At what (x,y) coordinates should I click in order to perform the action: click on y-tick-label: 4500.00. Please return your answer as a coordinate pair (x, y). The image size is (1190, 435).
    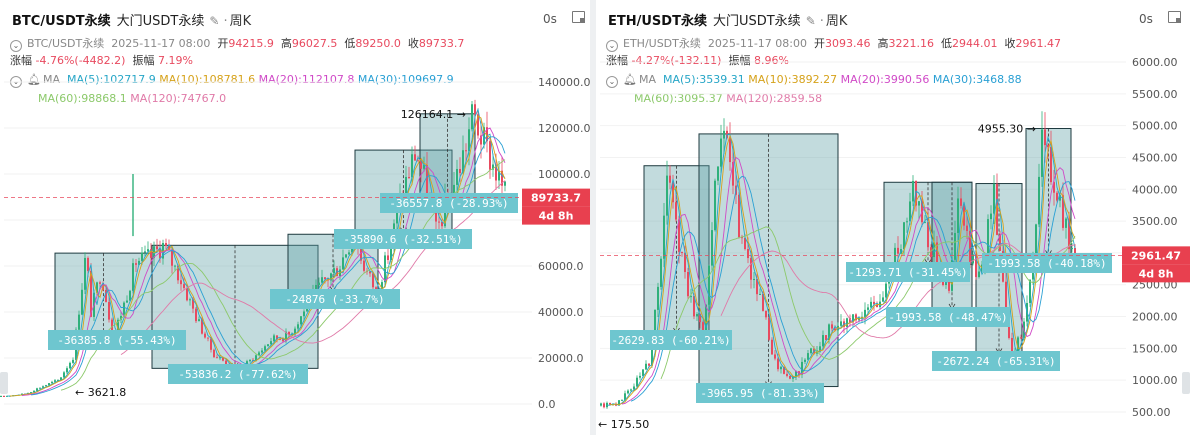
    Looking at the image, I should click on (1155, 157).